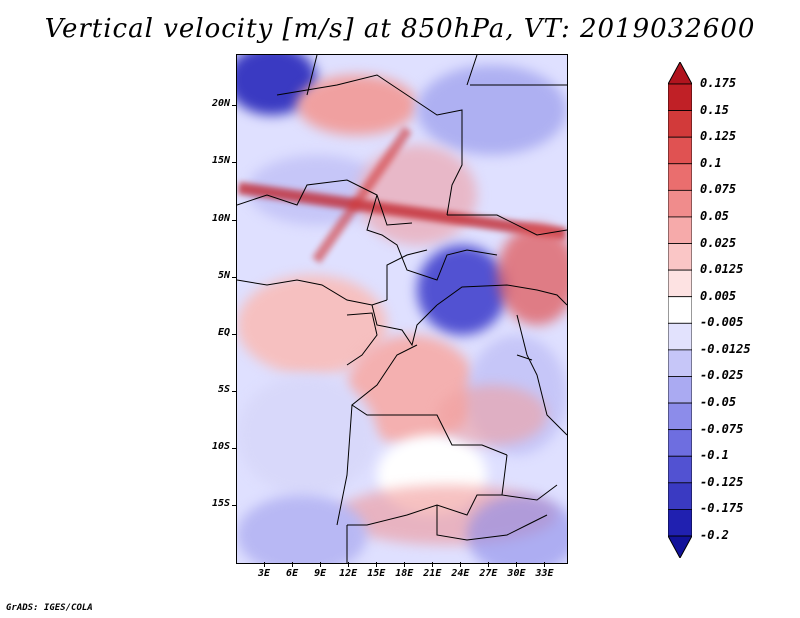 The width and height of the screenshot is (800, 618). Describe the element at coordinates (714, 215) in the screenshot. I see `colorbar-level-label: 0.05` at that location.